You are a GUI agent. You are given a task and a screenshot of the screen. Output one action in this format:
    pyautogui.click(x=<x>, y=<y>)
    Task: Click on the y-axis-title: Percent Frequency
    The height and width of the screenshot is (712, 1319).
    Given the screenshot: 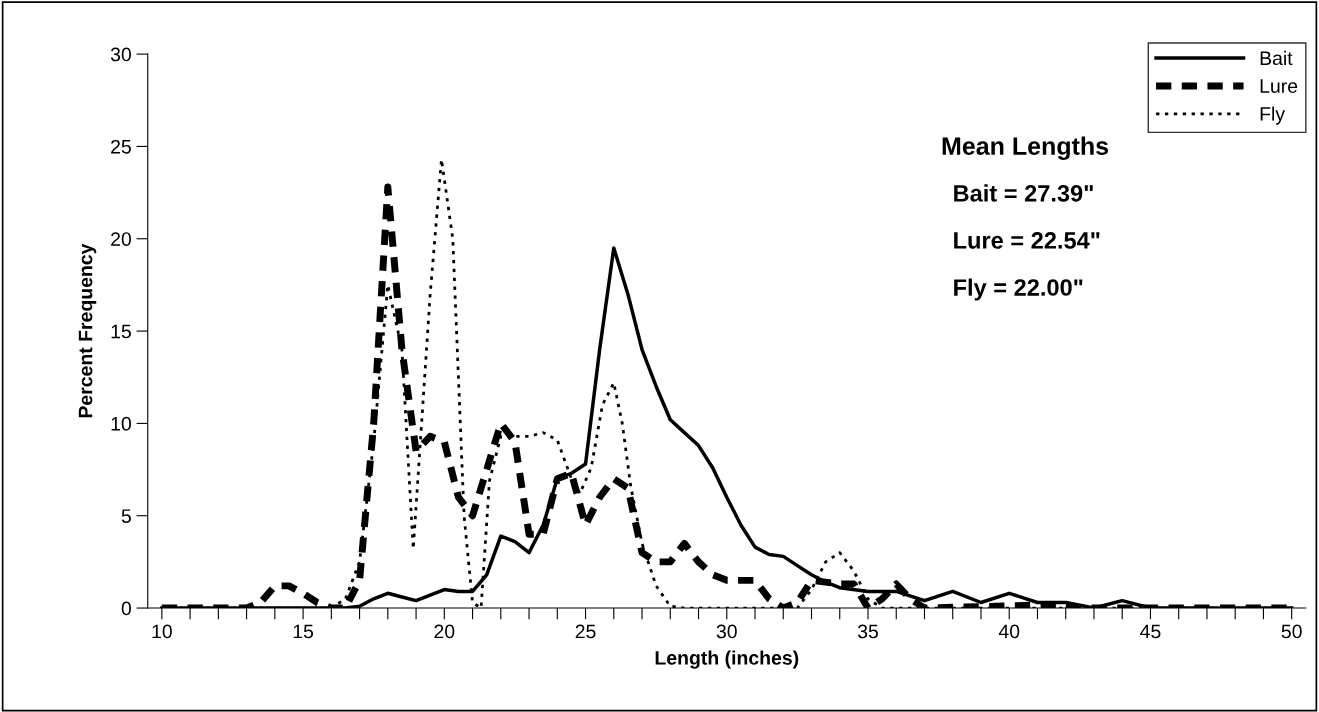 What is the action you would take?
    pyautogui.click(x=87, y=330)
    